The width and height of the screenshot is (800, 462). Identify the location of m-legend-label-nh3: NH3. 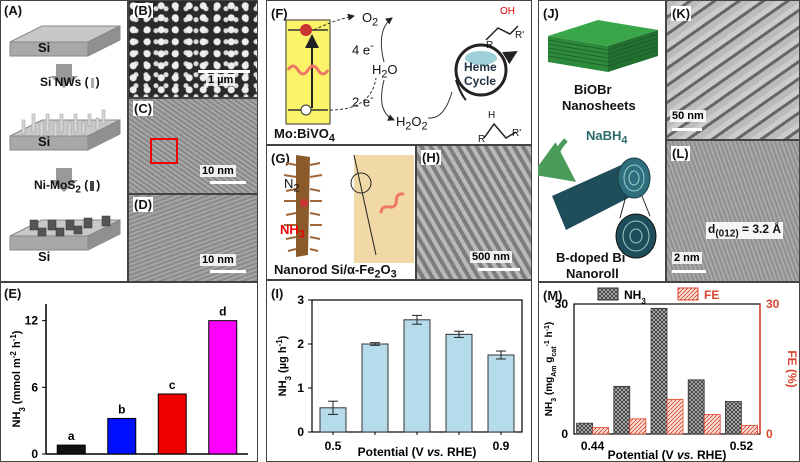
(635, 297).